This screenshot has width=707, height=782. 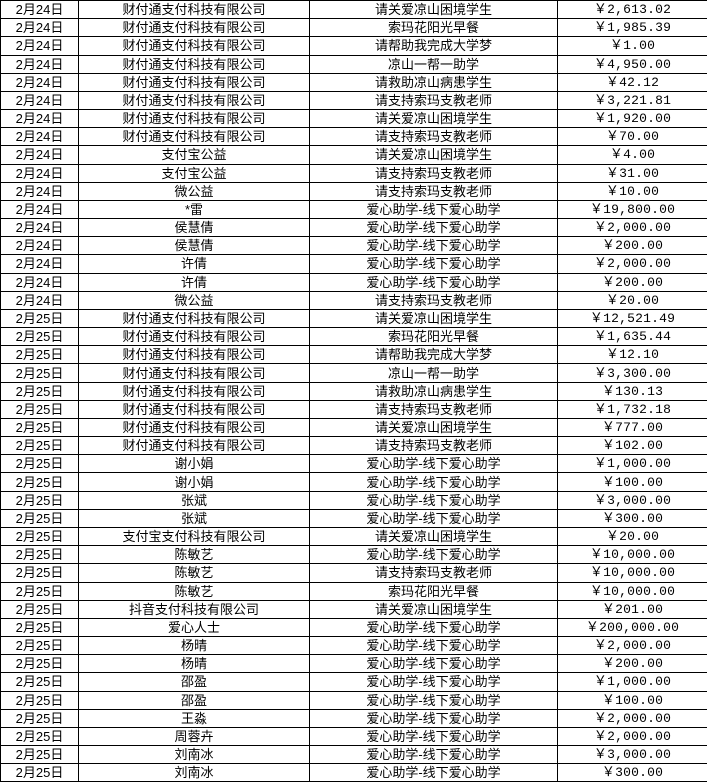 What do you see at coordinates (632, 100) in the screenshot?
I see `donation-amount-cell: ￥3,221.81` at bounding box center [632, 100].